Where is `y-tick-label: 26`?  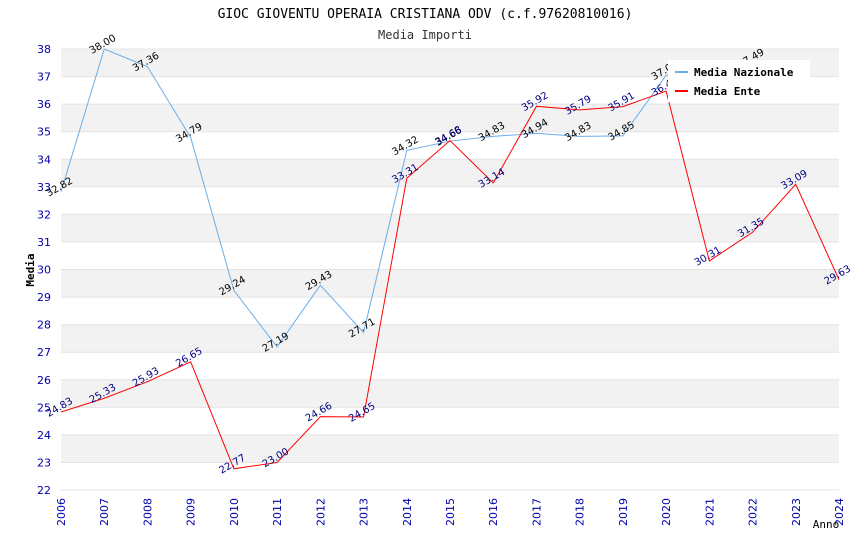 y-tick-label: 26 is located at coordinates (44, 380).